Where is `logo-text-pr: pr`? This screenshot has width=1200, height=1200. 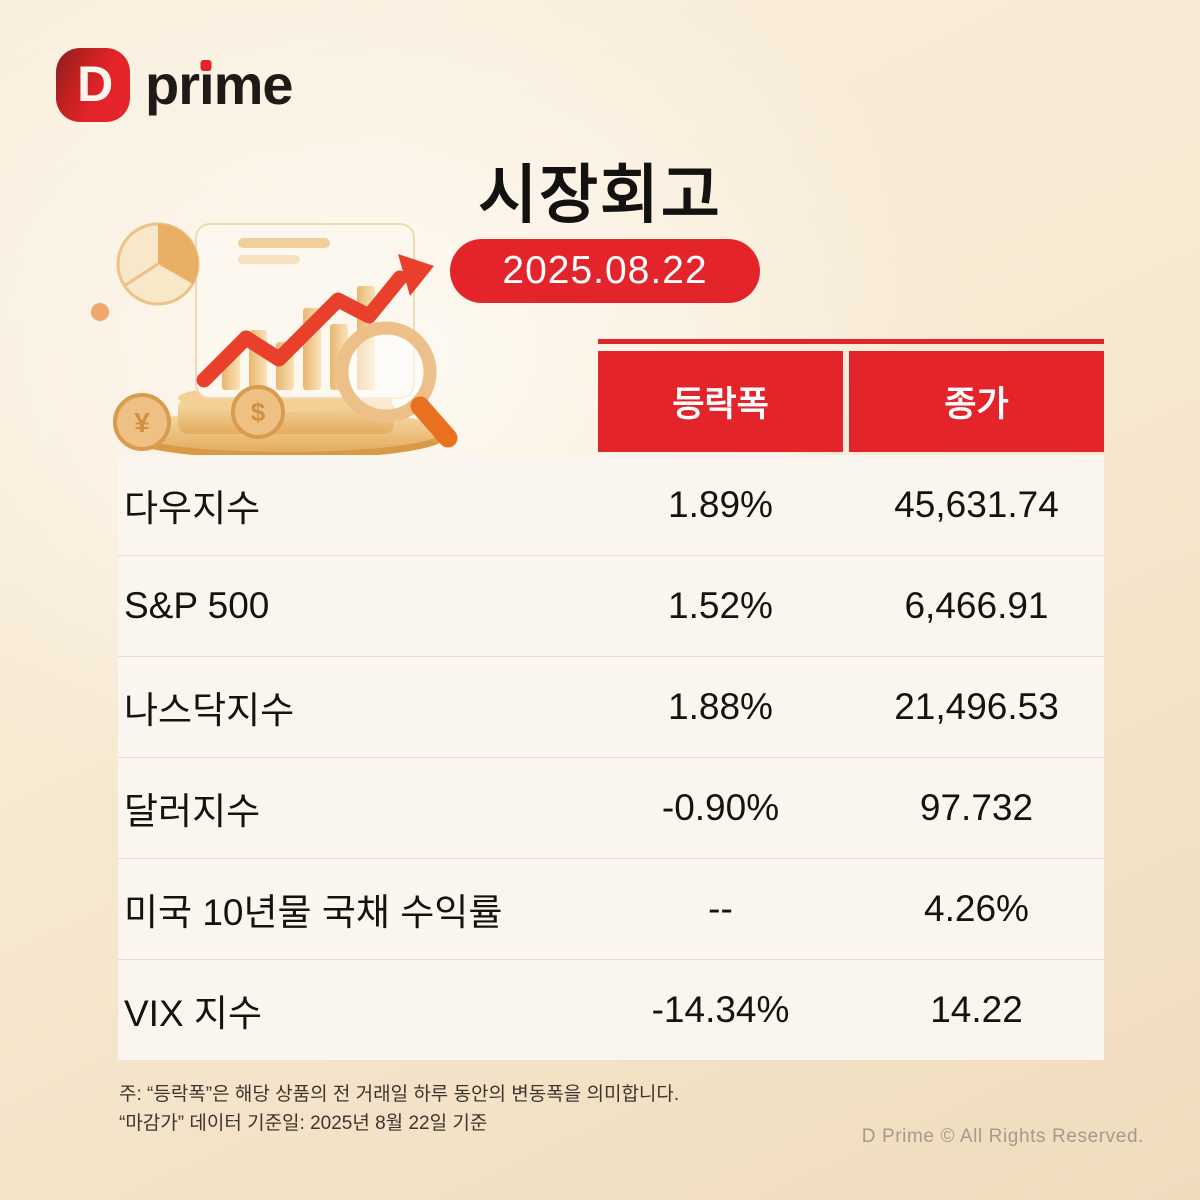
logo-text-pr: pr is located at coordinates (172, 84).